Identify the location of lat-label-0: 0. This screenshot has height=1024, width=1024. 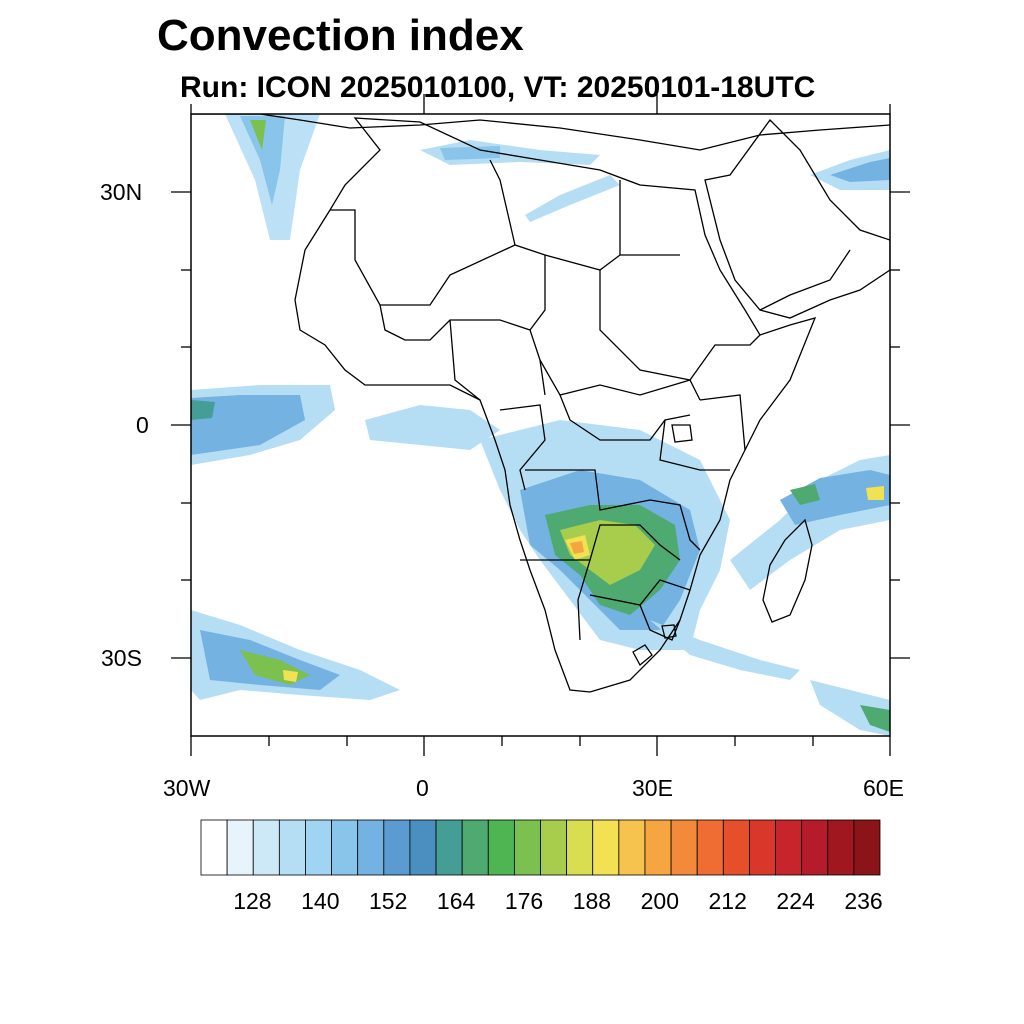
(142, 425).